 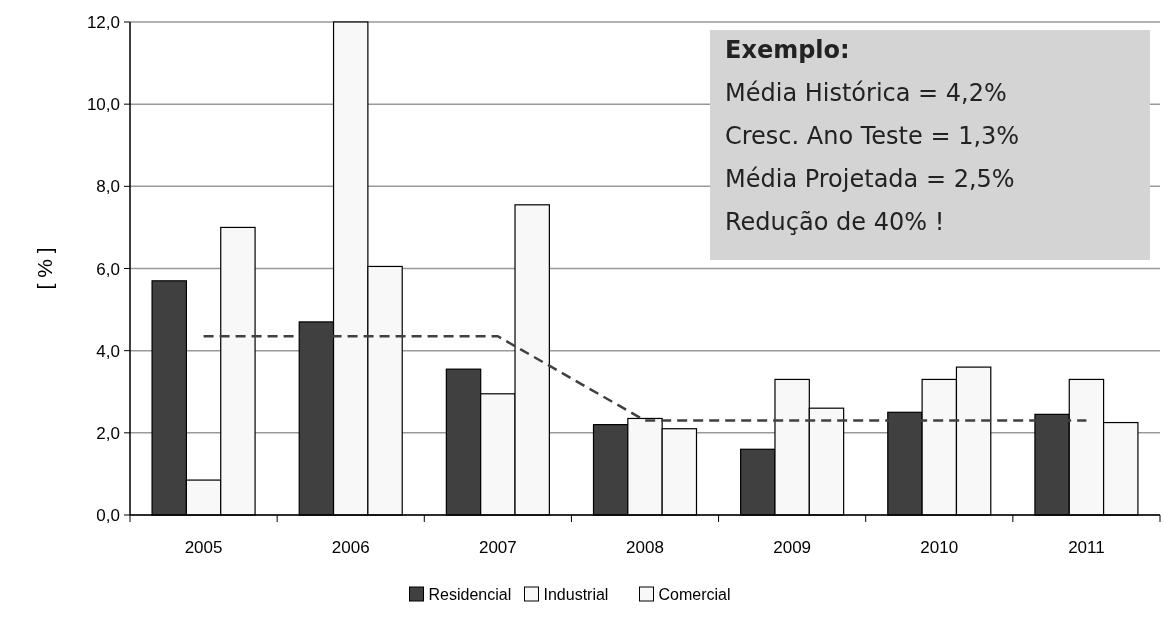 I want to click on x-tick-label: 2009, so click(x=792, y=547).